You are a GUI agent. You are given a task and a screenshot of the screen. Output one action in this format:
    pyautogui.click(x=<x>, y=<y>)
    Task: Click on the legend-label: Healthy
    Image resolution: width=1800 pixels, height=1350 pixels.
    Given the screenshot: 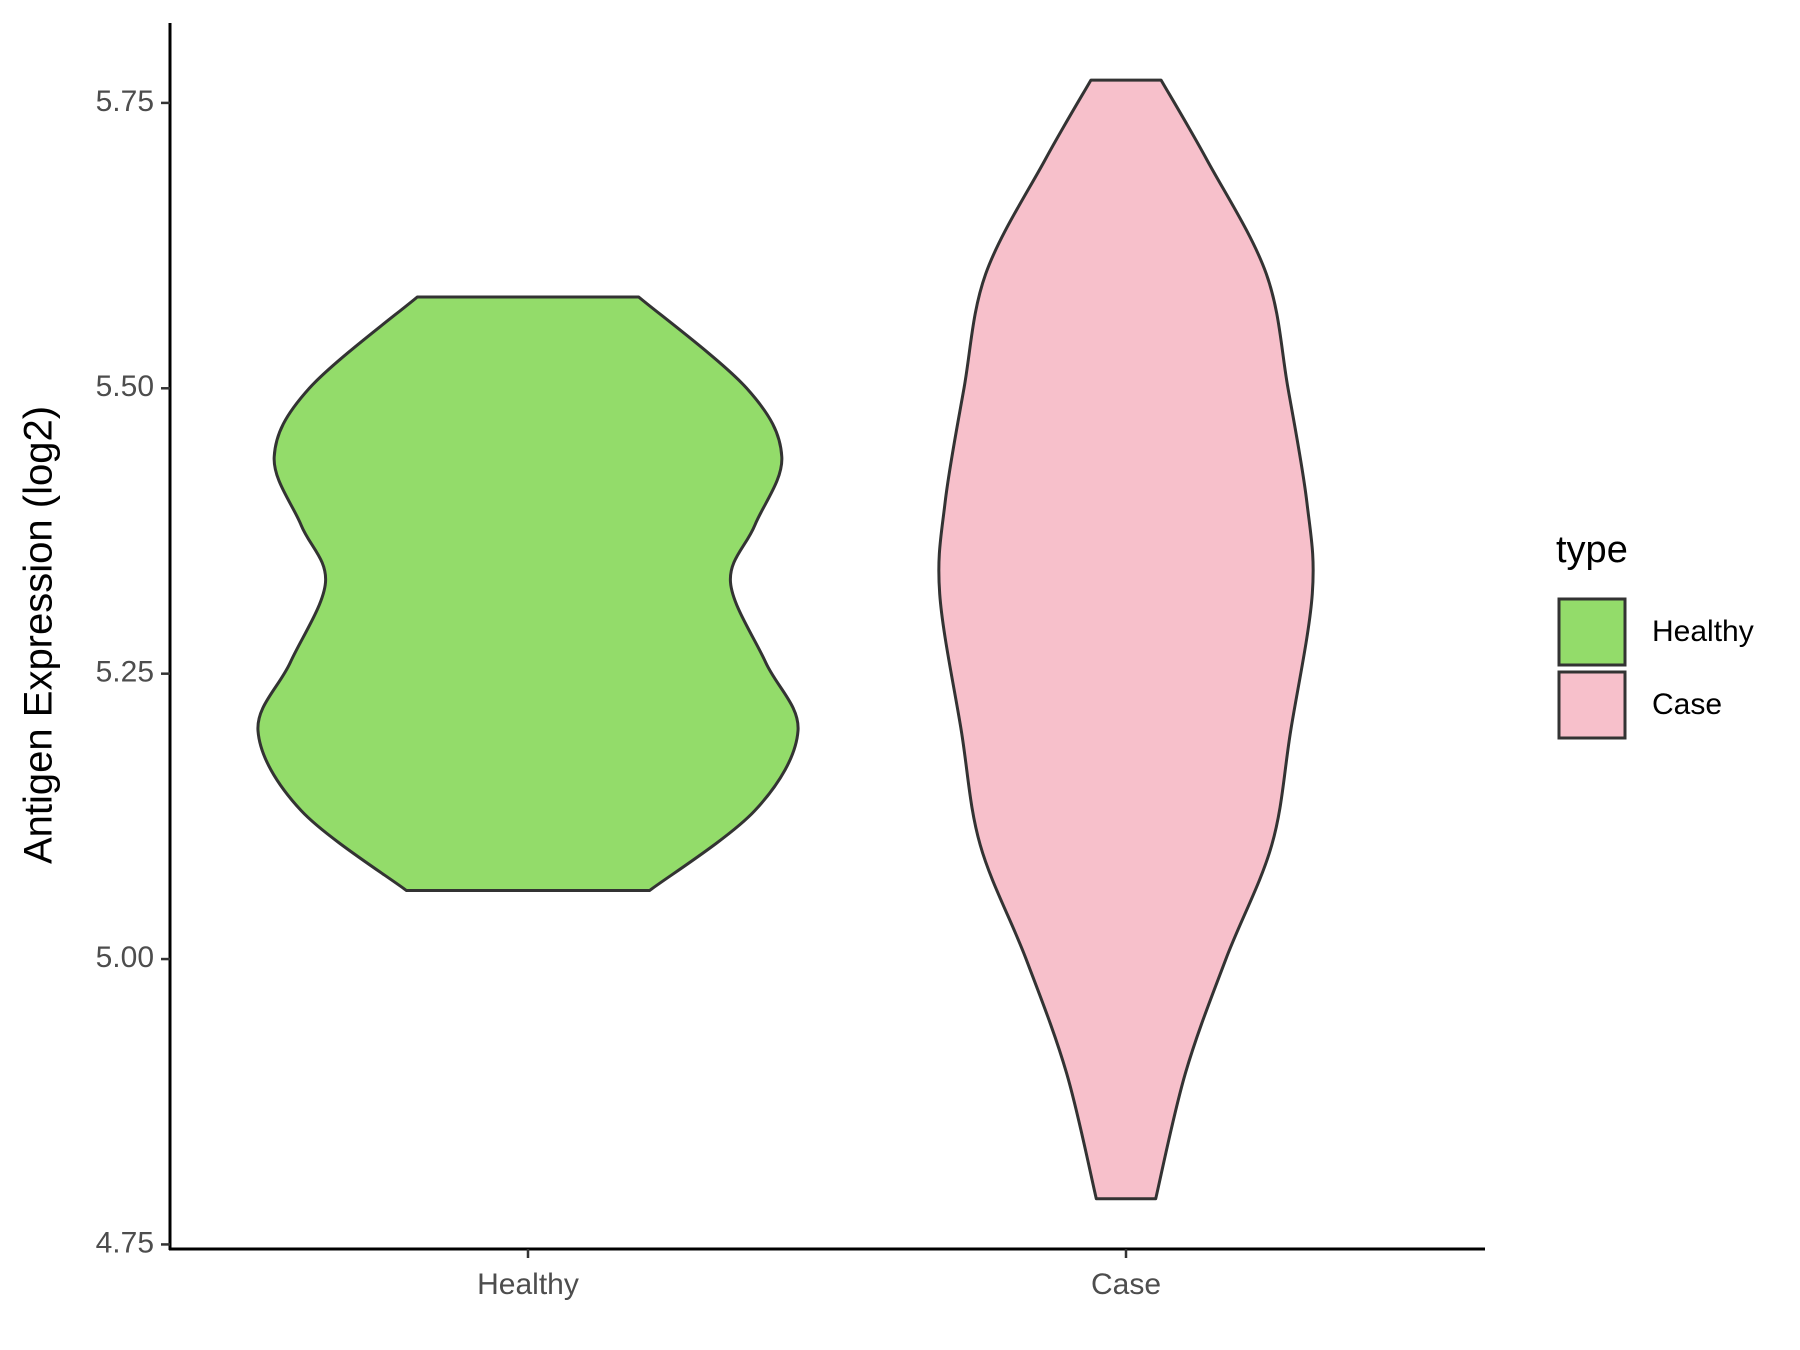 What is the action you would take?
    pyautogui.click(x=1703, y=631)
    